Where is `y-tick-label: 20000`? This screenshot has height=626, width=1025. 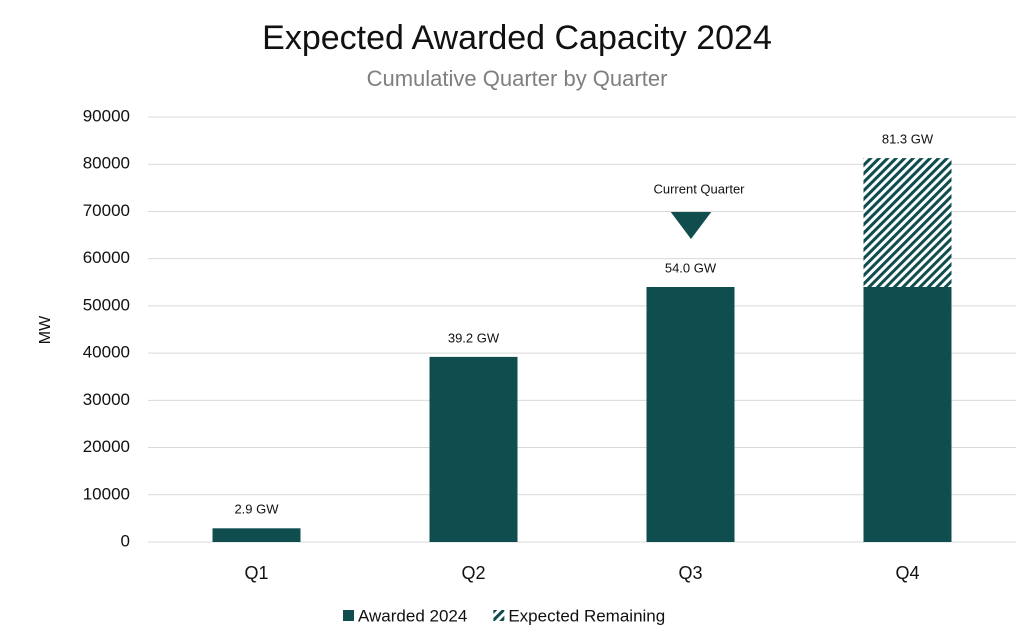
y-tick-label: 20000 is located at coordinates (106, 446).